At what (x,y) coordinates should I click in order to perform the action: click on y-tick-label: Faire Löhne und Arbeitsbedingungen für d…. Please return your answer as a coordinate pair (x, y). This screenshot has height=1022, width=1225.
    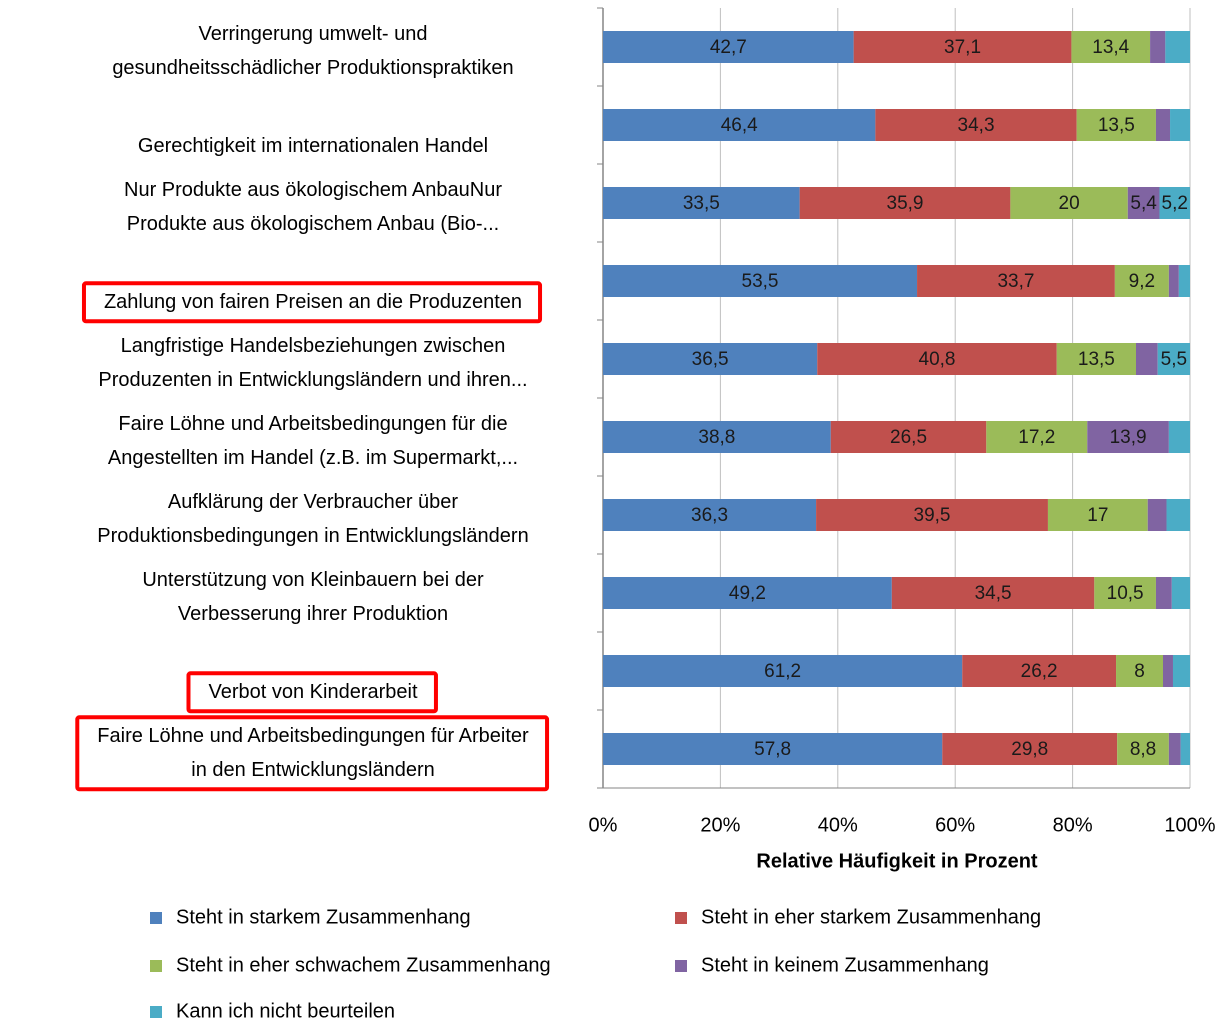
    Looking at the image, I should click on (313, 441).